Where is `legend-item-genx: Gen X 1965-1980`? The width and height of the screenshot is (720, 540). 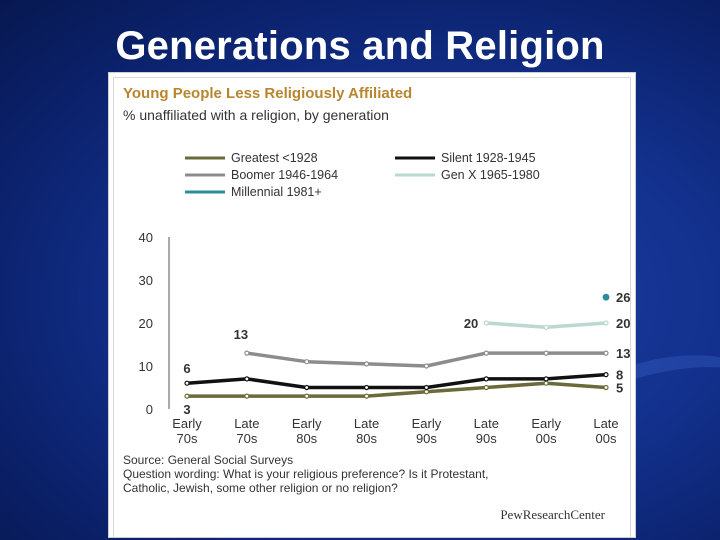 legend-item-genx: Gen X 1965-1980 is located at coordinates (467, 174).